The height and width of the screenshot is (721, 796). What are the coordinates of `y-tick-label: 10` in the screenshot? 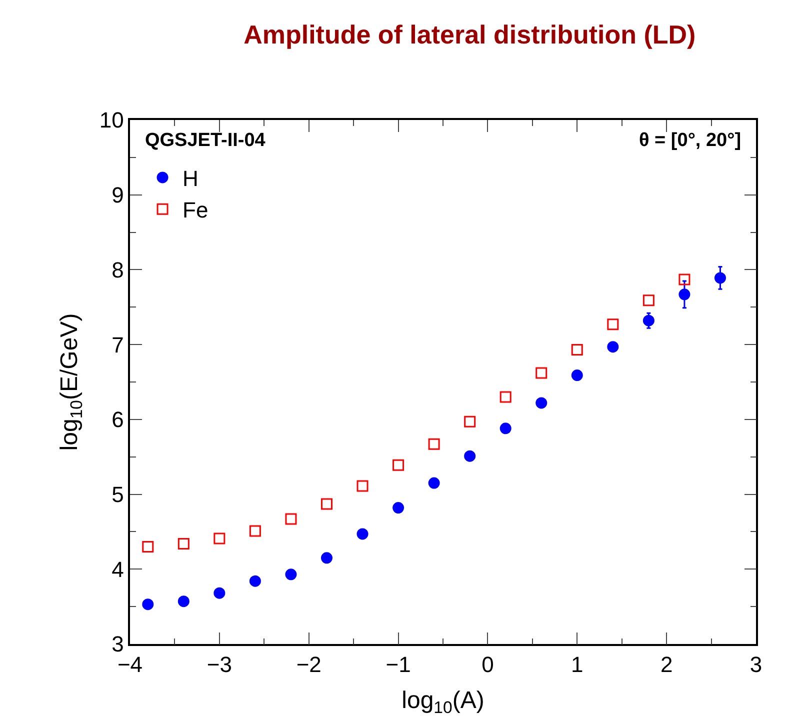 It's located at (111, 120).